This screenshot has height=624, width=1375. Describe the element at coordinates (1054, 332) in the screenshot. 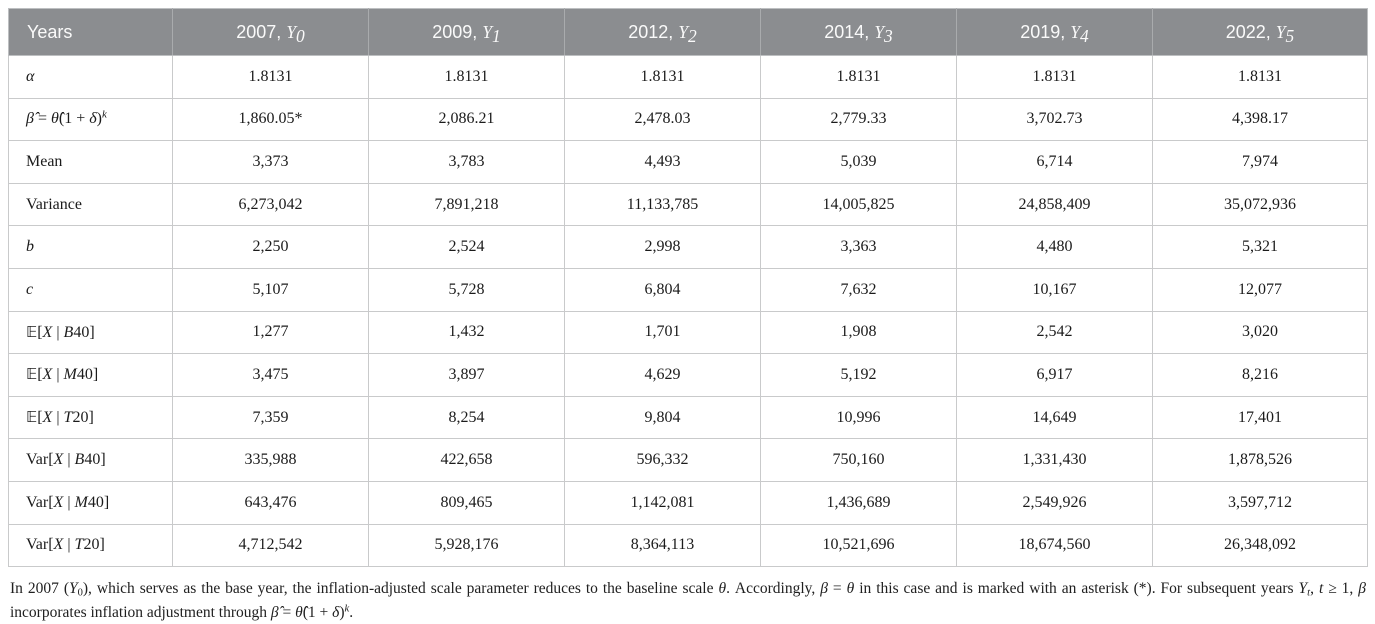

I see `data-cell: 2,542` at that location.